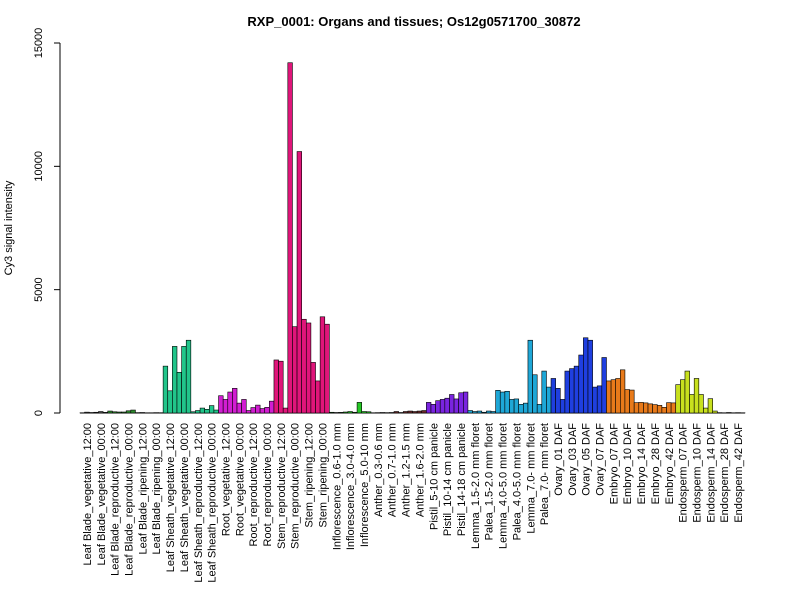  Describe the element at coordinates (573, 459) in the screenshot. I see `x-tick-label: Ovary_03 DAF` at that location.